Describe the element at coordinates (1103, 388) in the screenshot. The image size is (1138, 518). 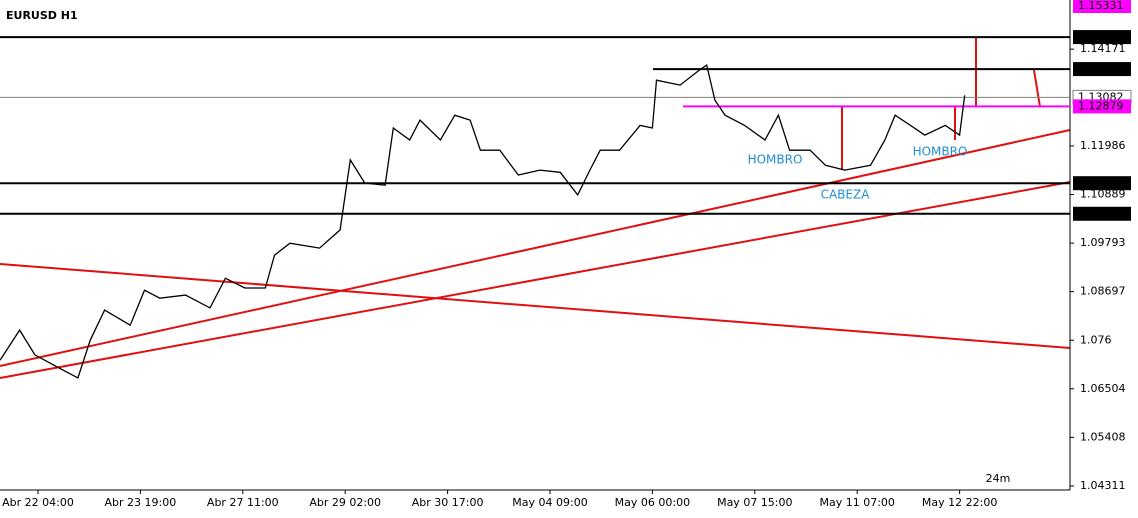
I see `y-tick-label: 1.06504` at that location.